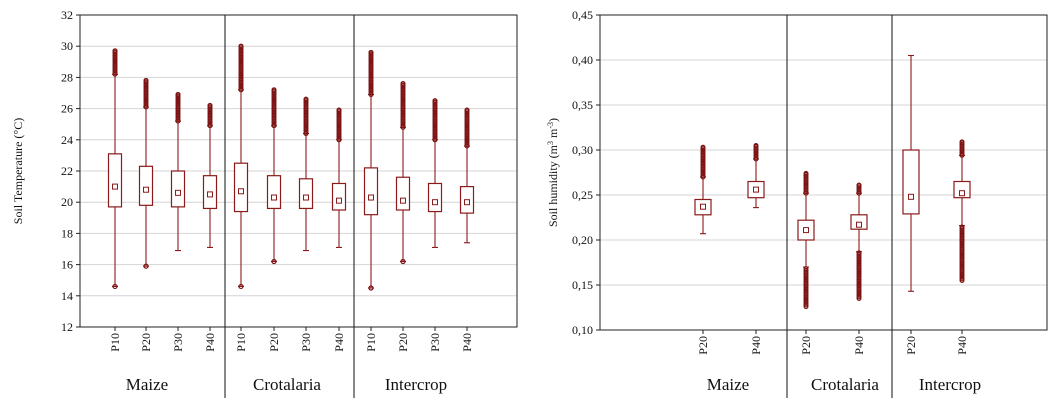  What do you see at coordinates (582, 285) in the screenshot?
I see `y-tick-label: 0,15` at bounding box center [582, 285].